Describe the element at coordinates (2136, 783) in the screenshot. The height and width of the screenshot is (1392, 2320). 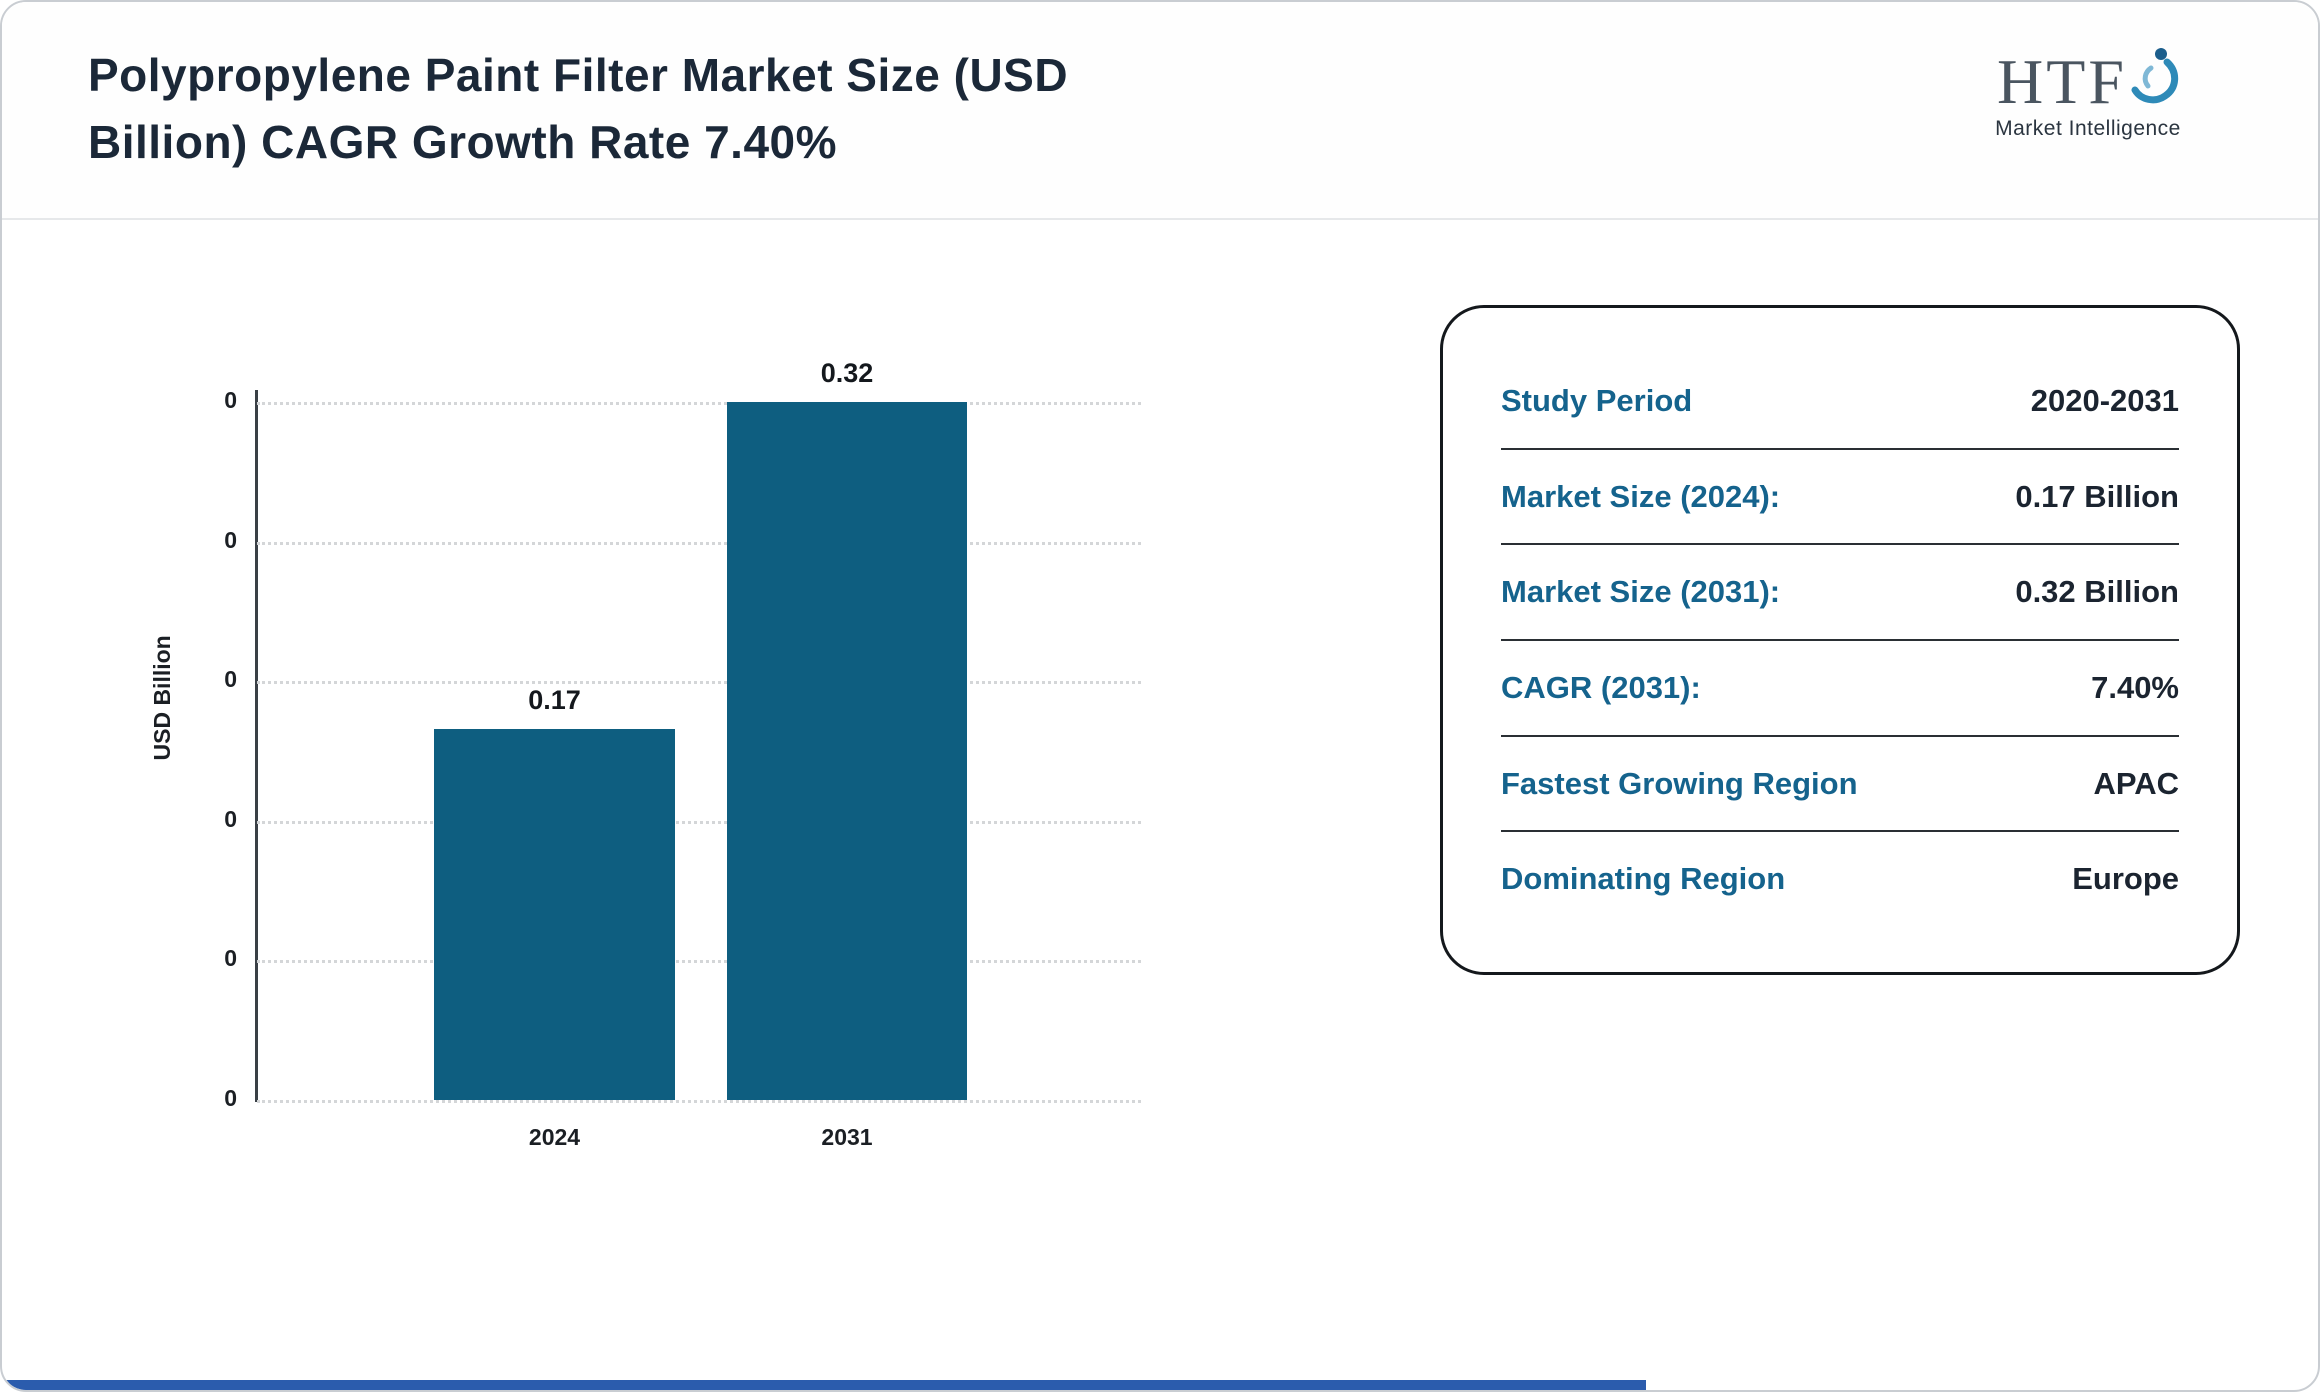
I see `row-value: APAC` at that location.